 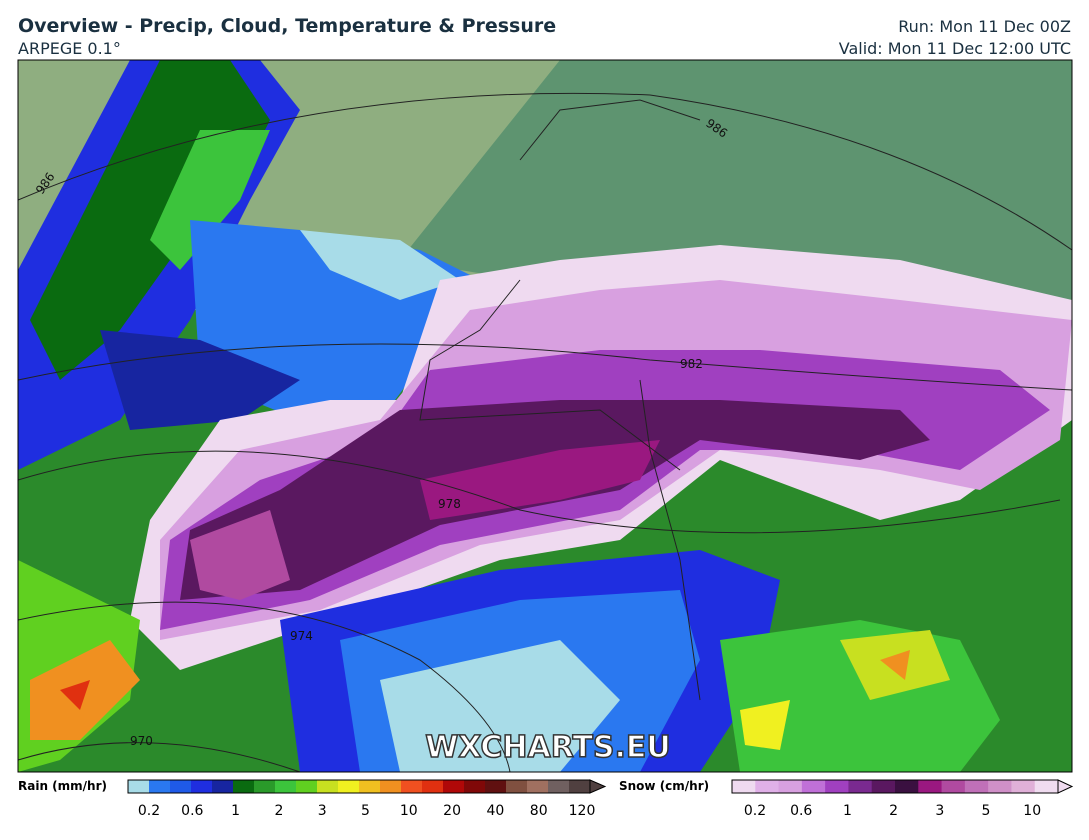 What do you see at coordinates (984, 26) in the screenshot?
I see `run: Run: Mon 11 Dec 00Z` at bounding box center [984, 26].